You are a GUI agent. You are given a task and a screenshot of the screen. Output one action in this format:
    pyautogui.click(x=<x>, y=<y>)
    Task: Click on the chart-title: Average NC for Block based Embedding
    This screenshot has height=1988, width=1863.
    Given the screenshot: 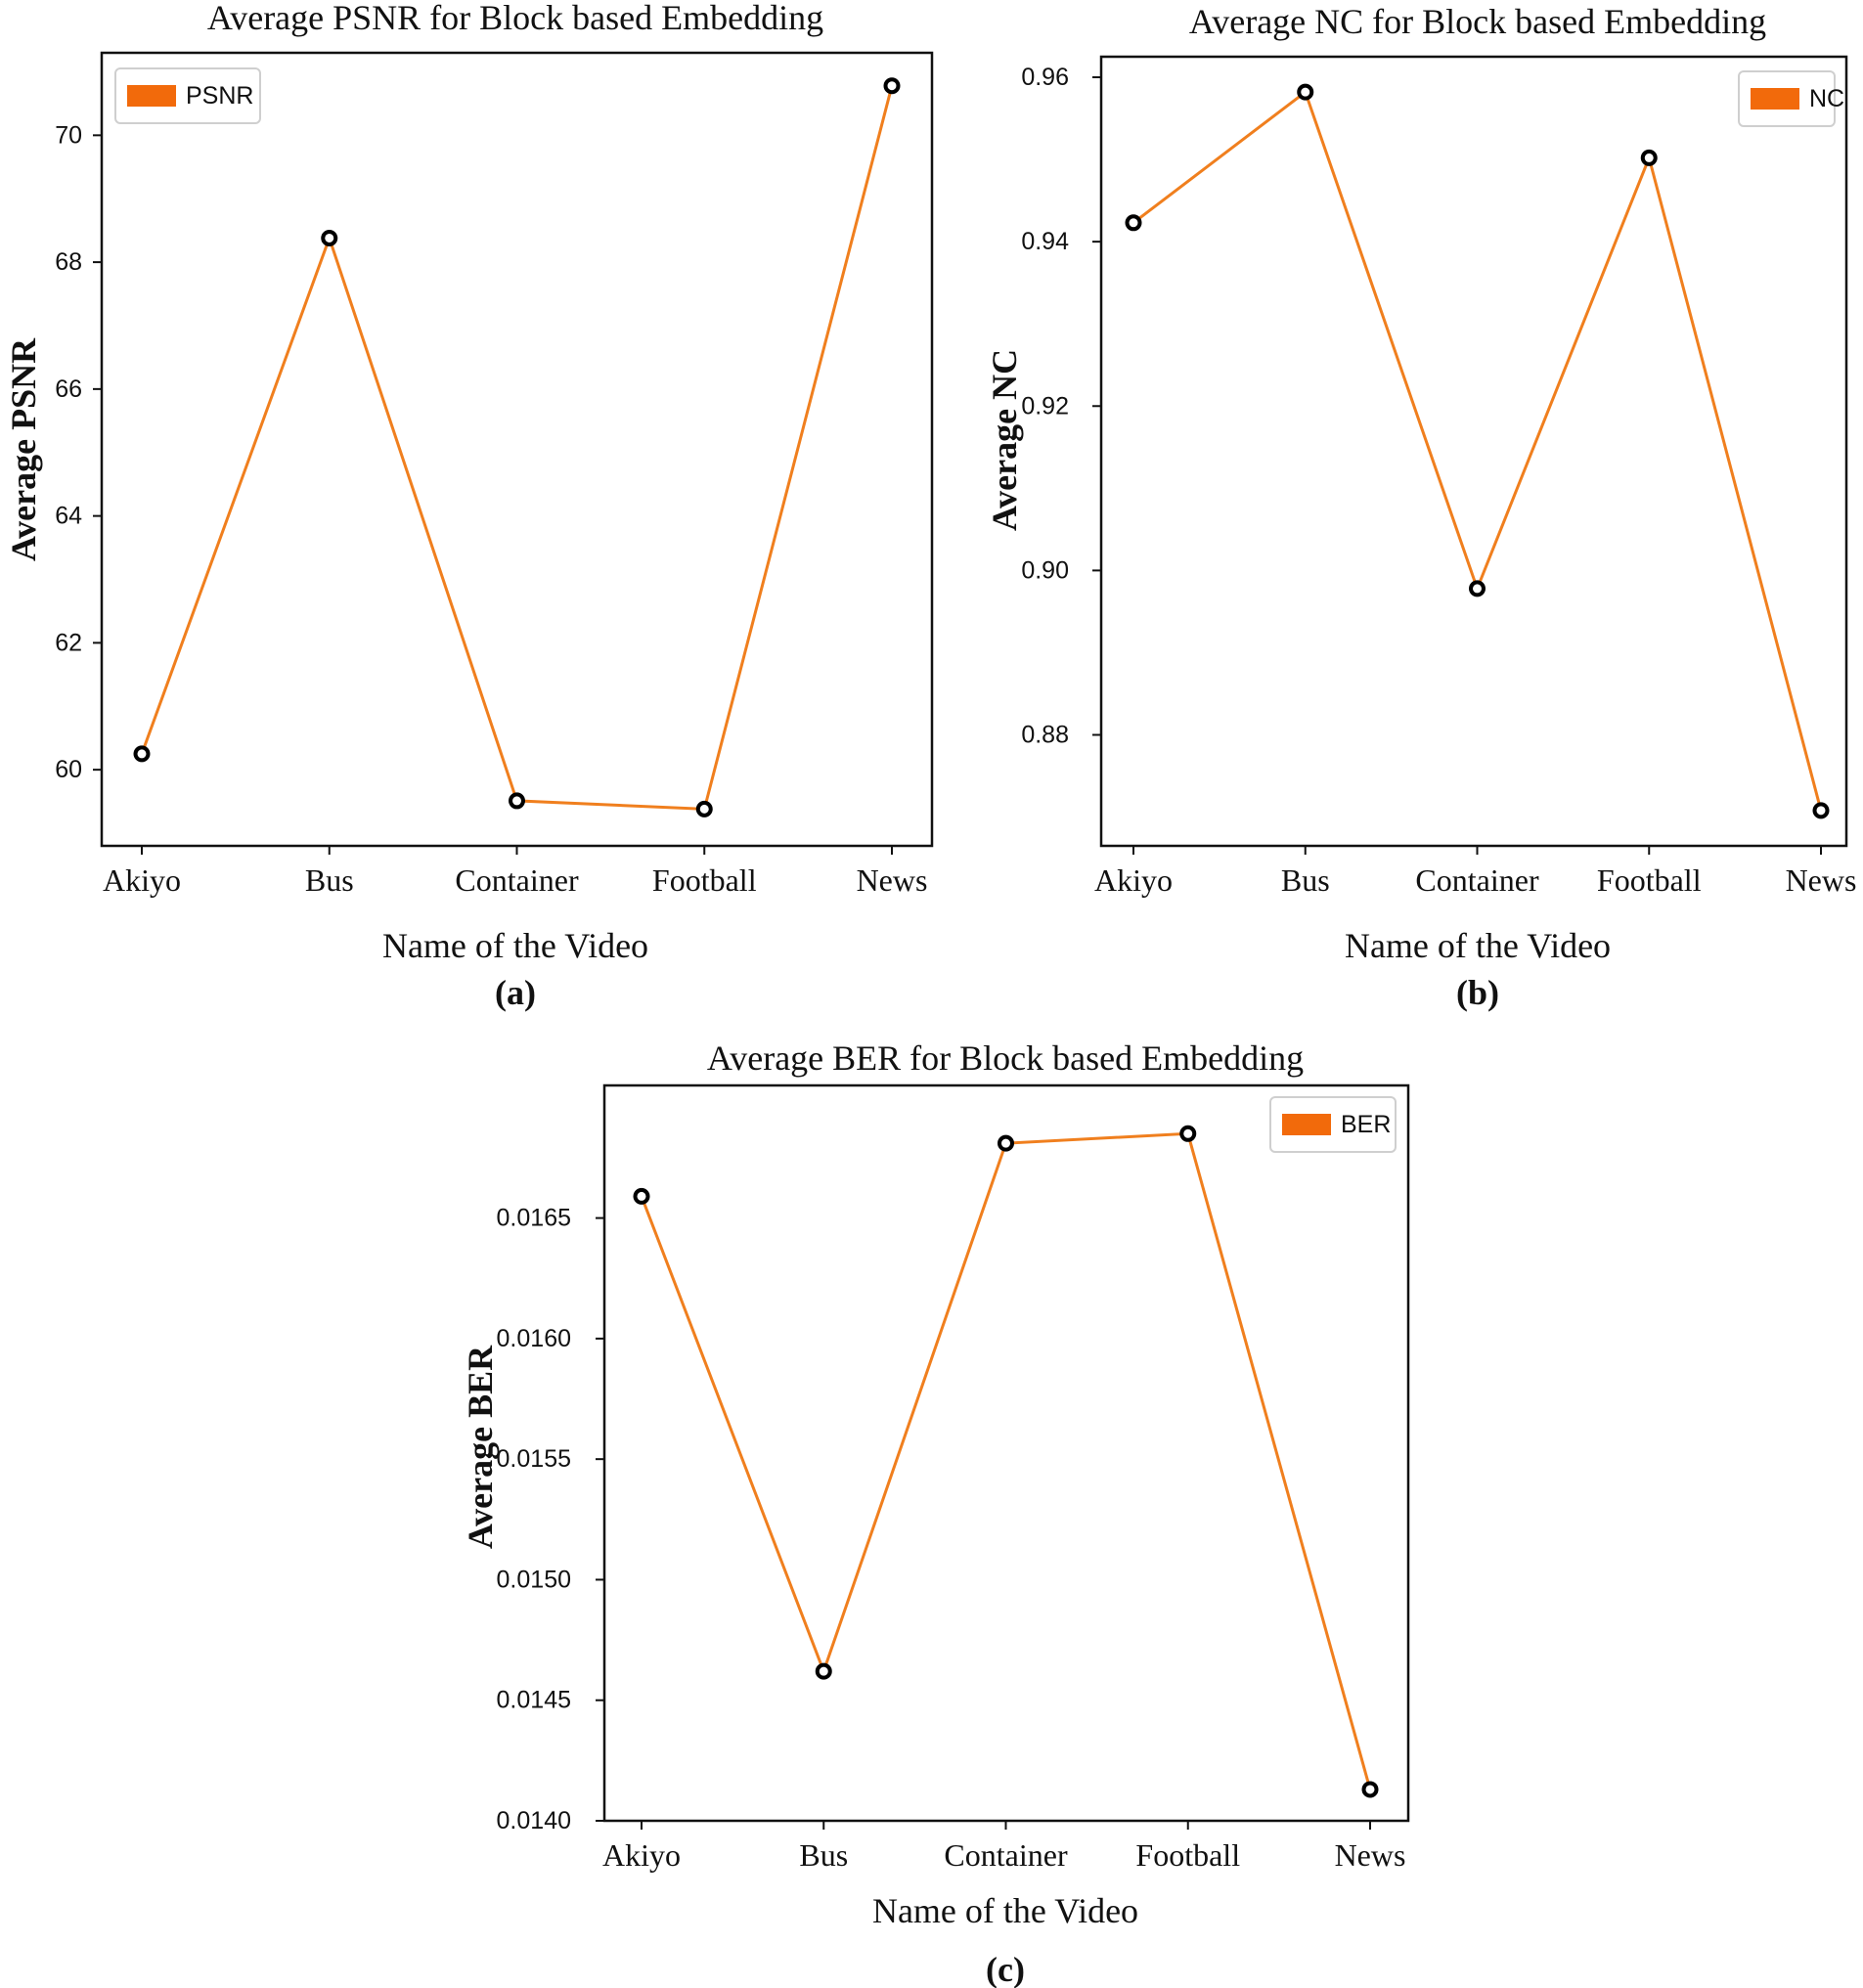 What is the action you would take?
    pyautogui.click(x=1477, y=21)
    